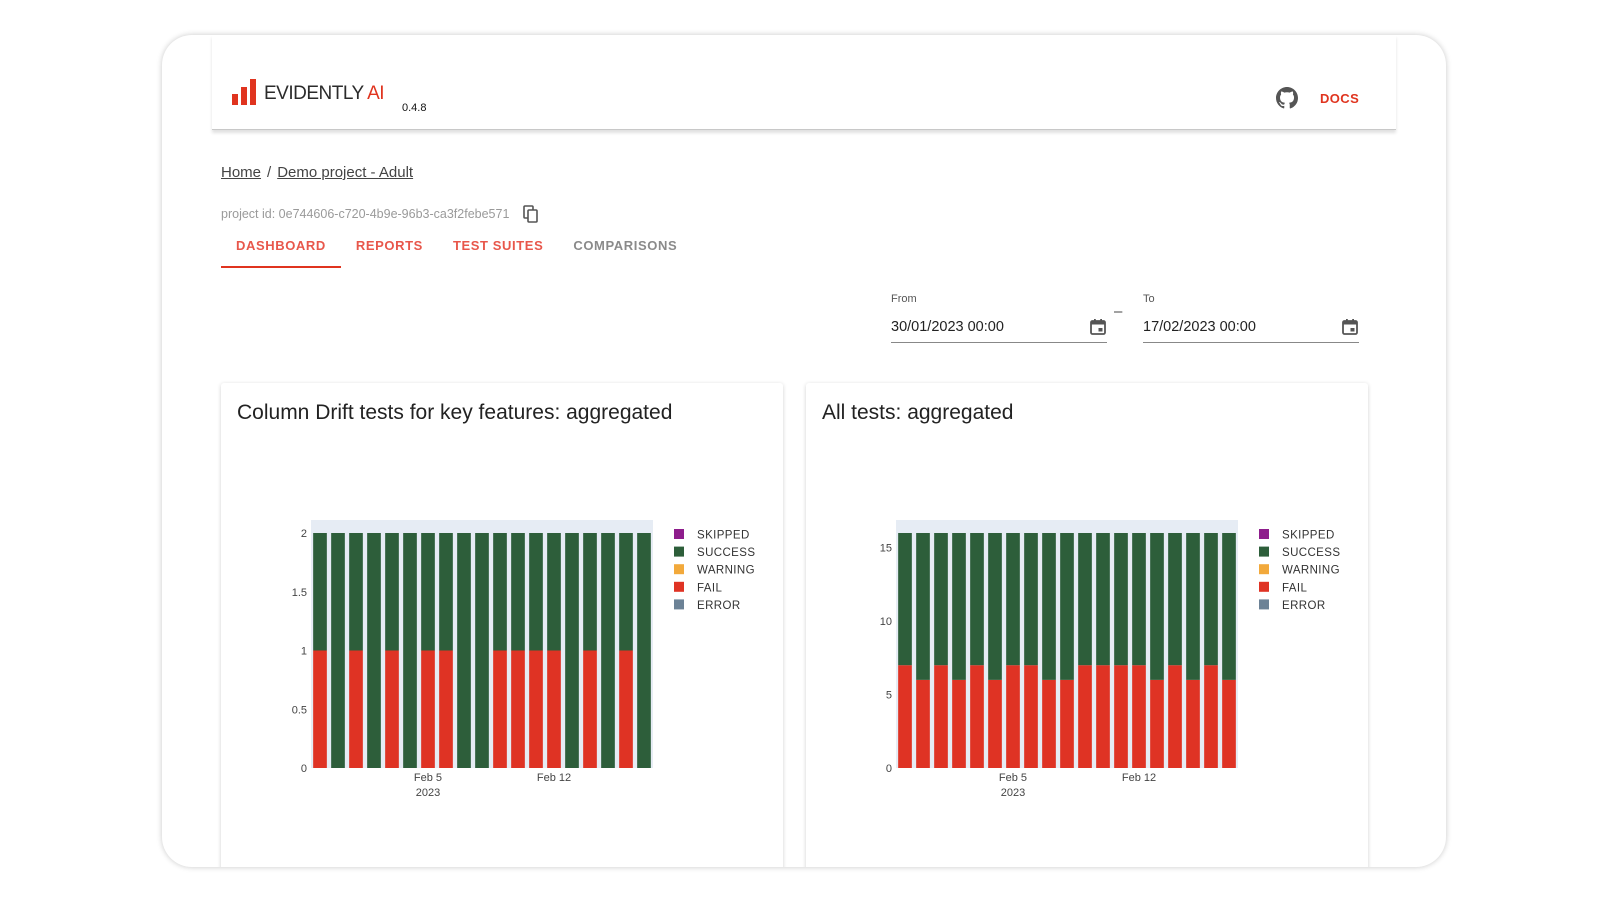  What do you see at coordinates (414, 108) in the screenshot?
I see `version-label: 0.4.8` at bounding box center [414, 108].